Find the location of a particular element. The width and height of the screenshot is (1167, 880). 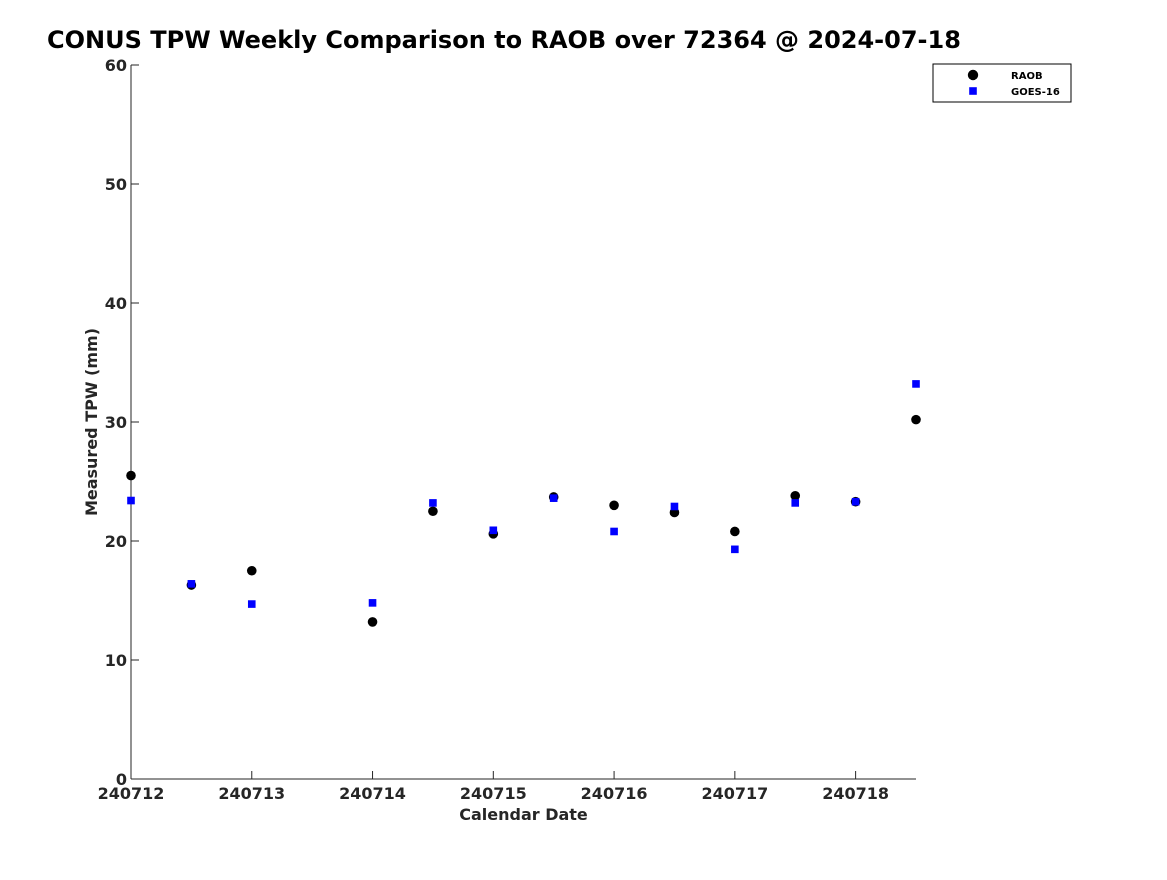

y-tick-label: 0 is located at coordinates (121, 779).